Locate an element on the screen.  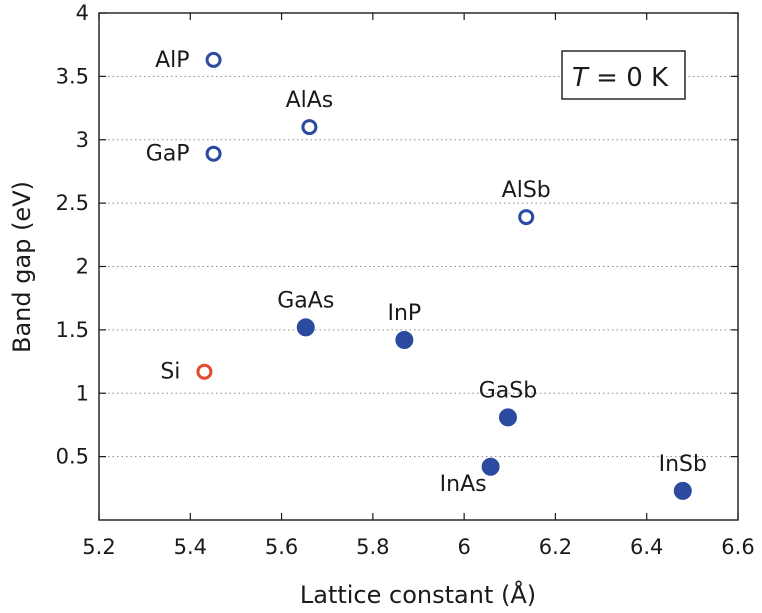
y-axis-label: Band gap (eV) is located at coordinates (22, 267).